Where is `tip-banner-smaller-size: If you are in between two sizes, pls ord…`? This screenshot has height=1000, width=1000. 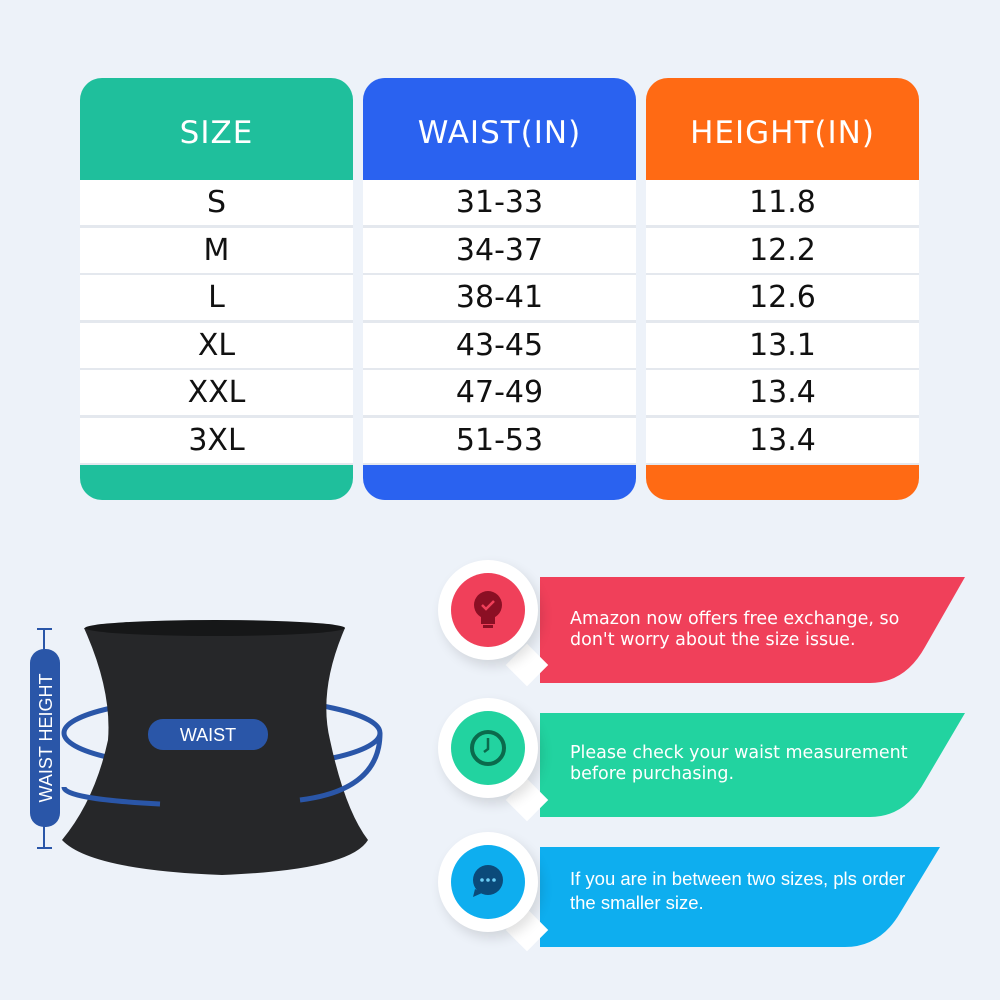
tip-banner-smaller-size: If you are in between two sizes, pls ord… is located at coordinates (740, 897).